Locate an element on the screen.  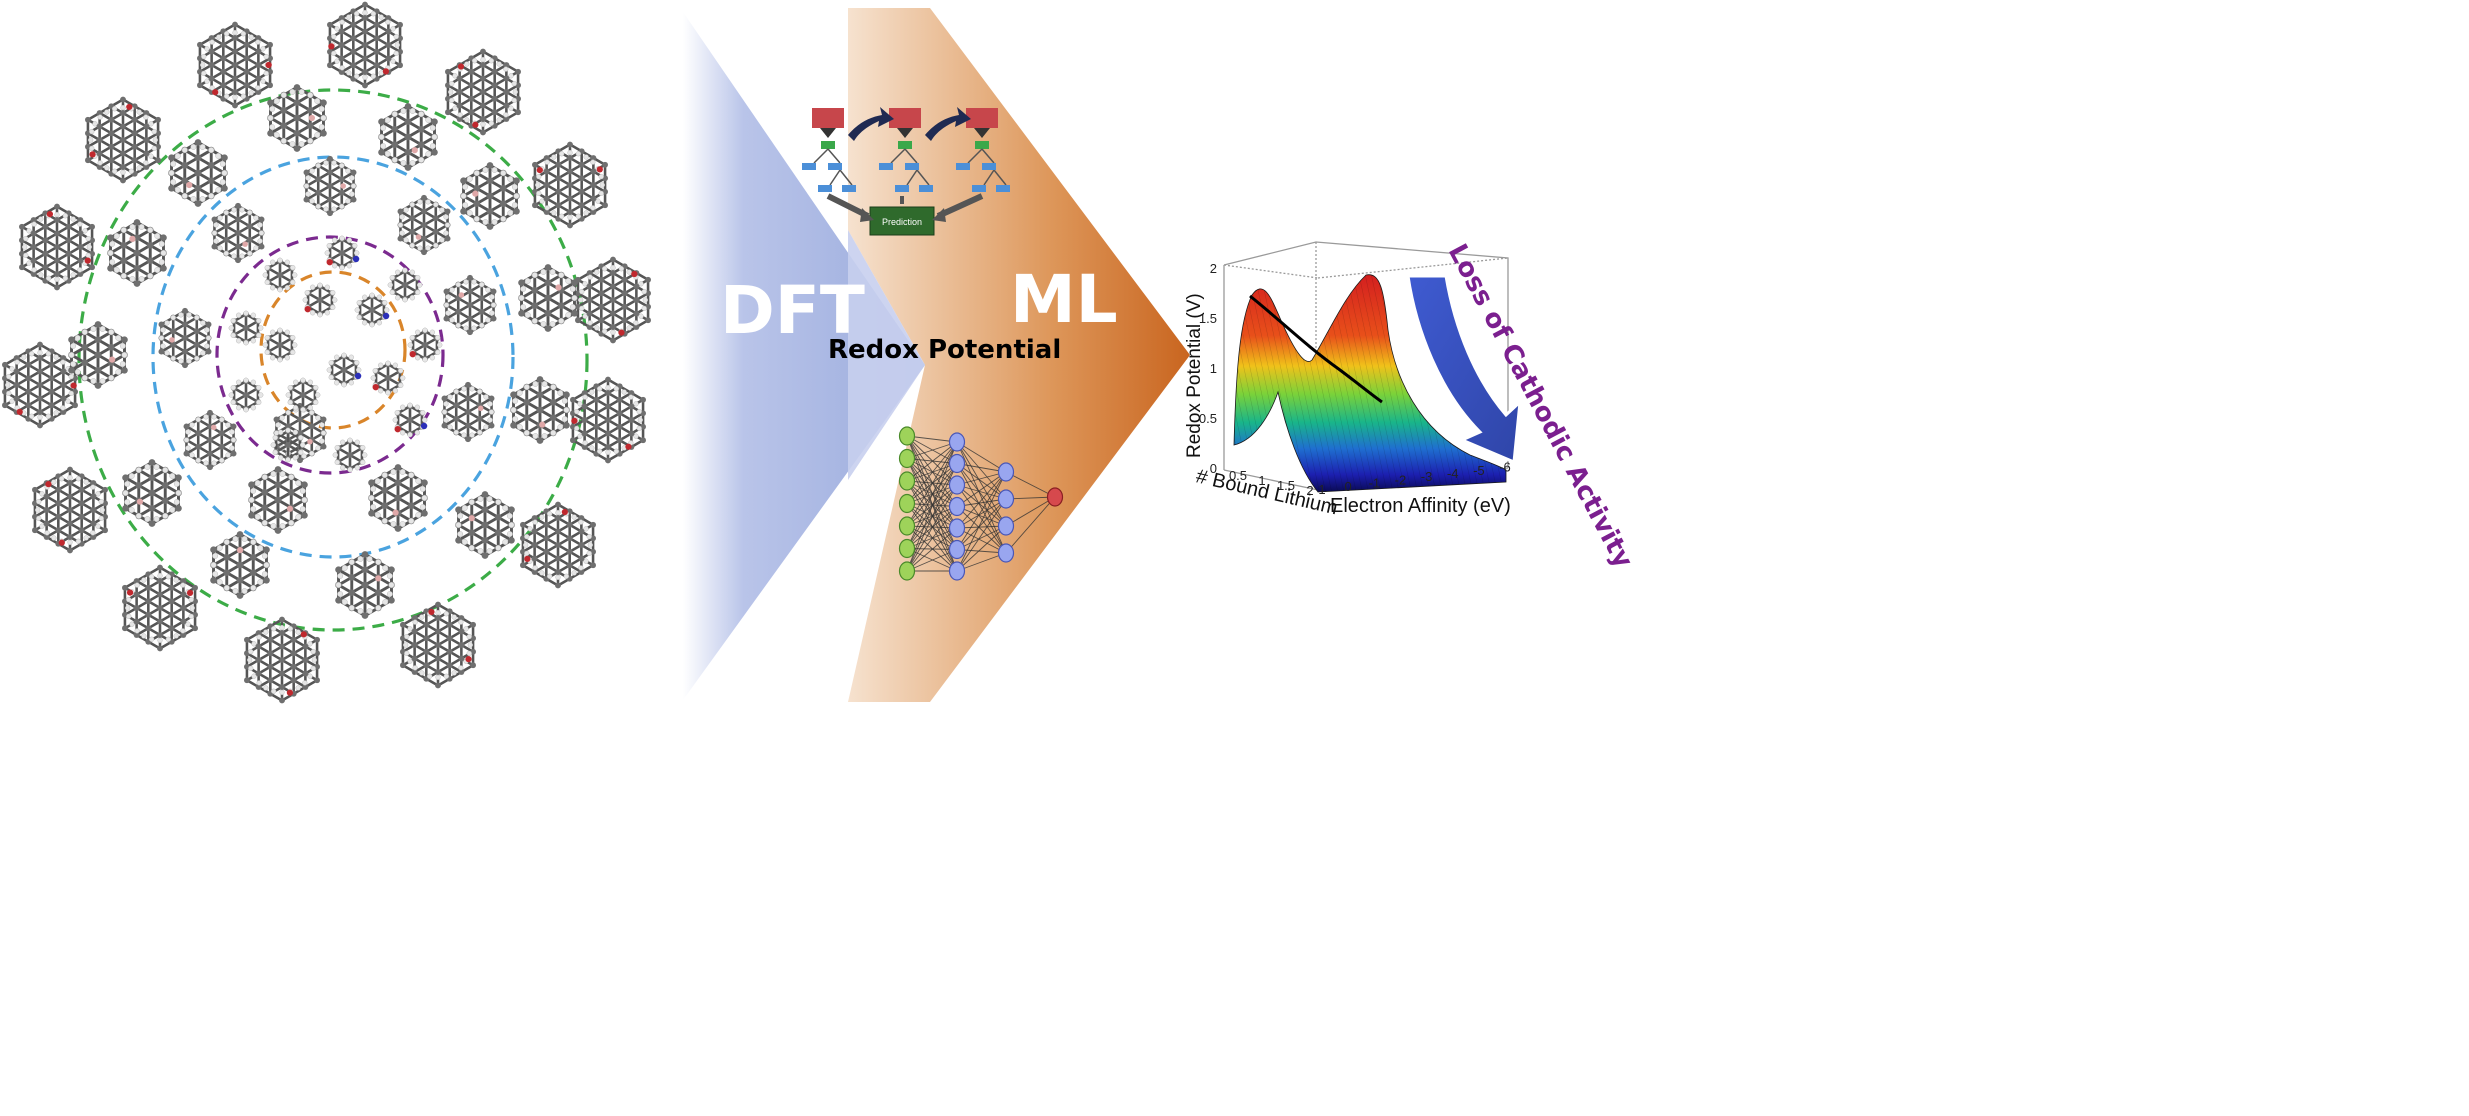
dft-ml-workflow: DFT ML Redox Potential Prediction is located at coordinates (936, 355).